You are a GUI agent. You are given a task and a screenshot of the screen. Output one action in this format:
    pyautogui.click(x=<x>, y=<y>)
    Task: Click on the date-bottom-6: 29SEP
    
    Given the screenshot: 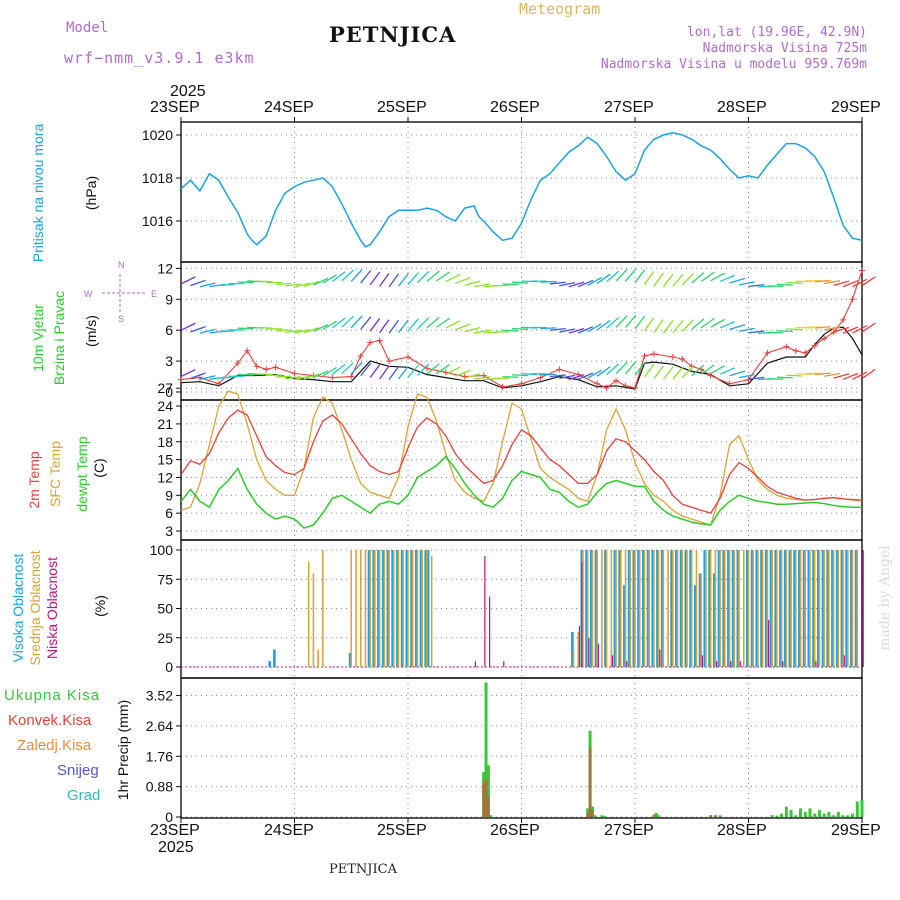 What is the action you would take?
    pyautogui.click(x=856, y=830)
    